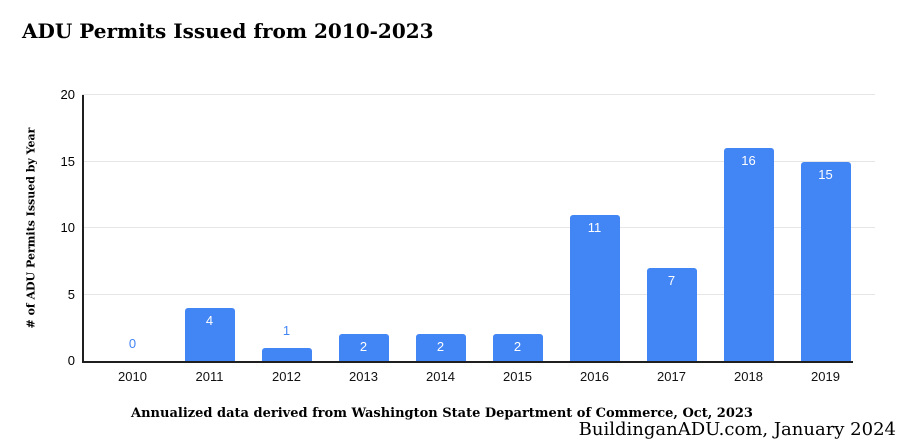  What do you see at coordinates (67, 227) in the screenshot?
I see `y-tick-label-10: 10` at bounding box center [67, 227].